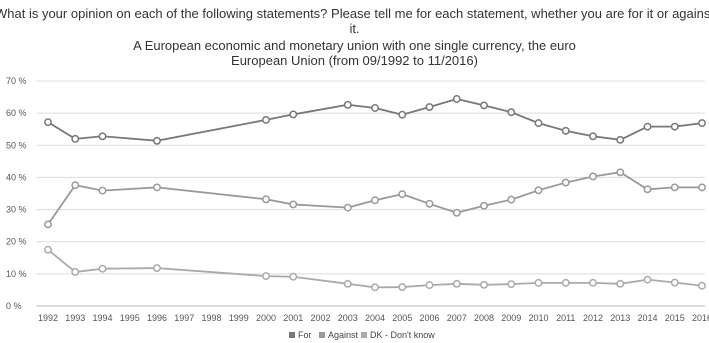  What do you see at coordinates (457, 318) in the screenshot?
I see `x-tick-label: 2007` at bounding box center [457, 318].